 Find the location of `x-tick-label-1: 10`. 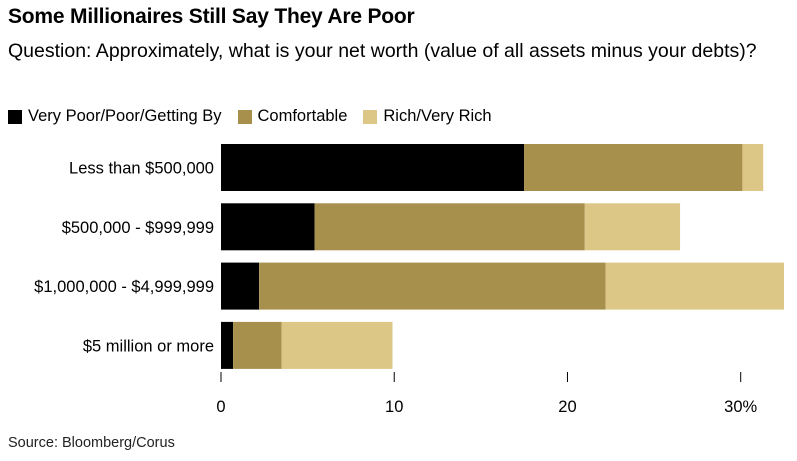

x-tick-label-1: 10 is located at coordinates (394, 407).